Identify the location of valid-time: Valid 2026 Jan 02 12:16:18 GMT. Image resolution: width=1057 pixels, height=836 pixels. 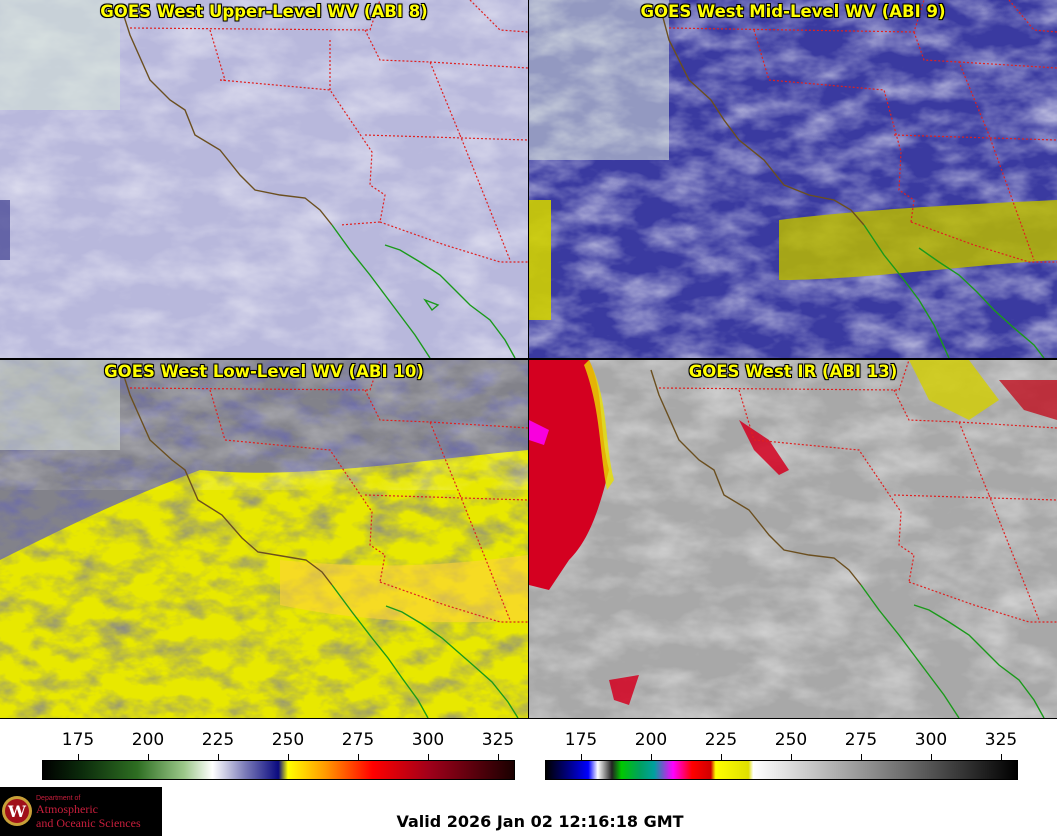
(540, 821).